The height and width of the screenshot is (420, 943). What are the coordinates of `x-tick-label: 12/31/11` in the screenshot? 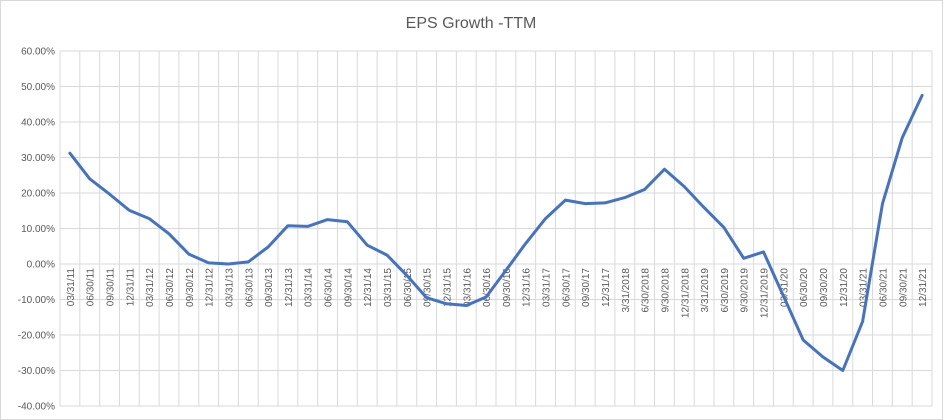 It's located at (130, 287).